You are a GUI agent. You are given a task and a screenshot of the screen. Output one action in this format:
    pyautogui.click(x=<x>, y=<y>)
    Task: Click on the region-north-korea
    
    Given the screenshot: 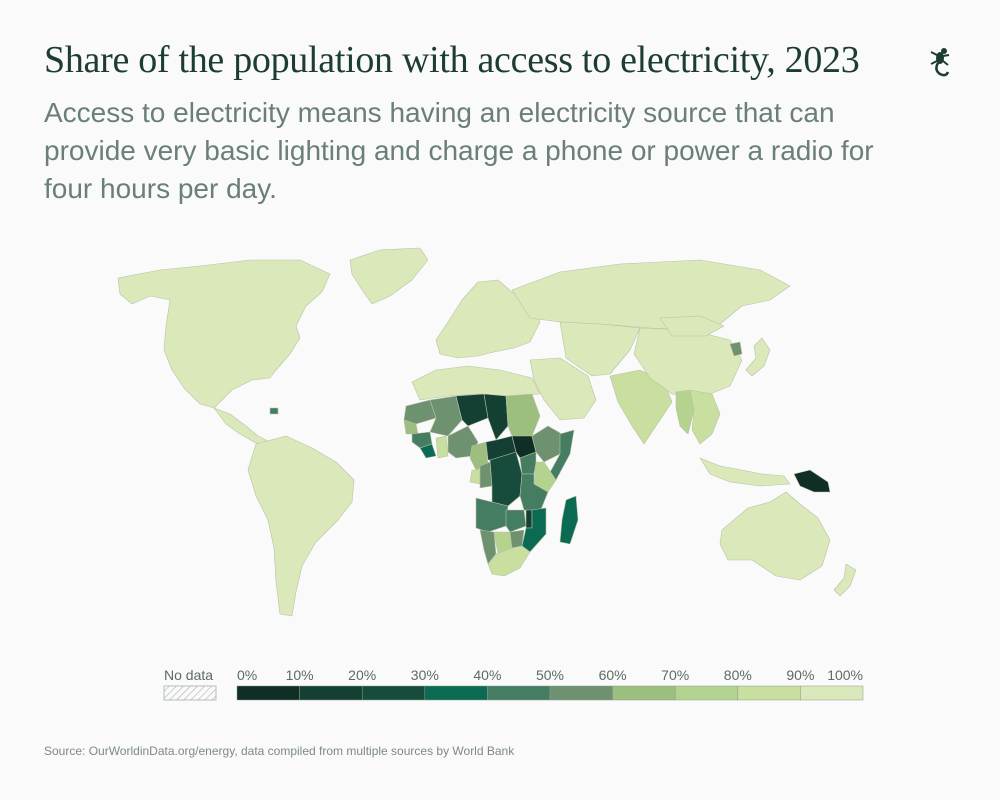 What is the action you would take?
    pyautogui.click(x=736, y=349)
    